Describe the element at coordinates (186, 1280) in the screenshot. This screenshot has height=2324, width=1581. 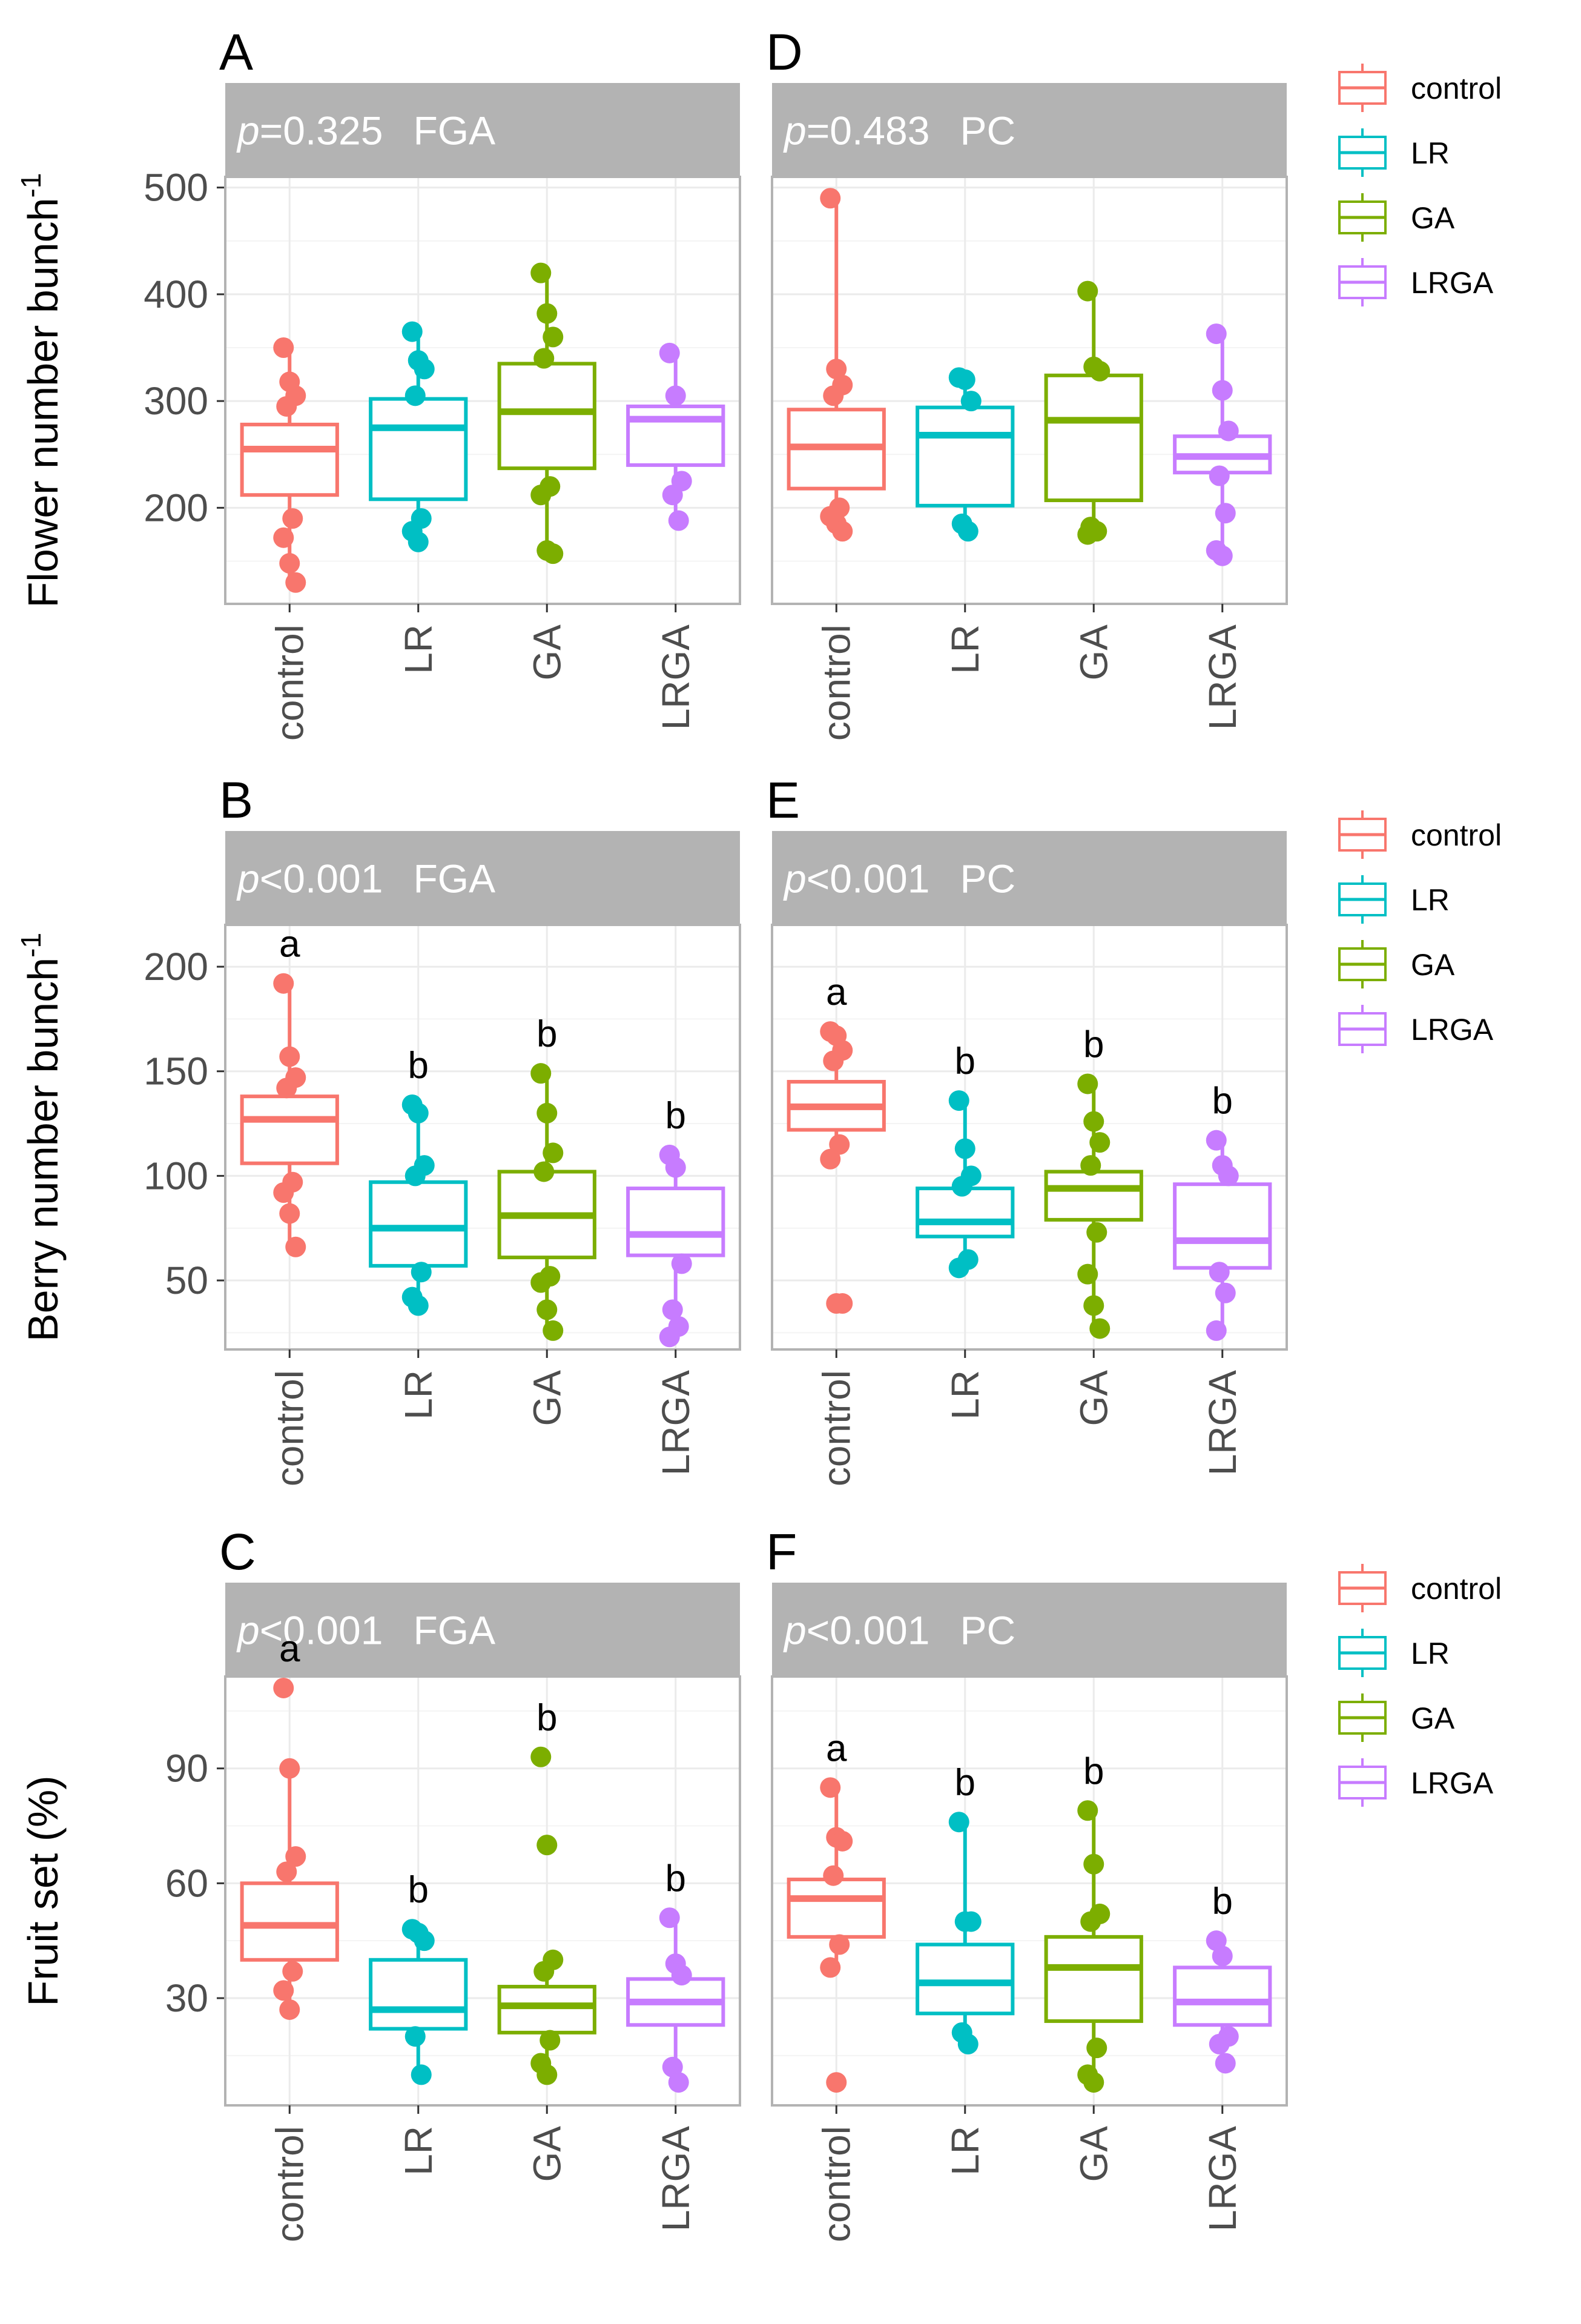
I see `y-tick-label: 50` at that location.